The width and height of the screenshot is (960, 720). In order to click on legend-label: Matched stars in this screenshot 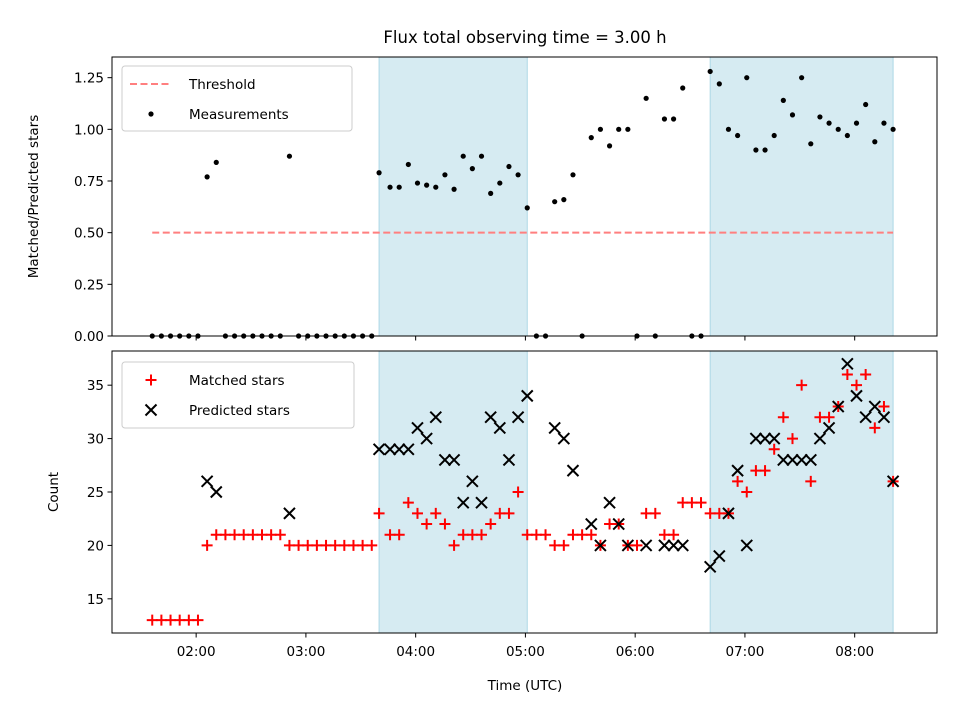, I will do `click(237, 381)`.